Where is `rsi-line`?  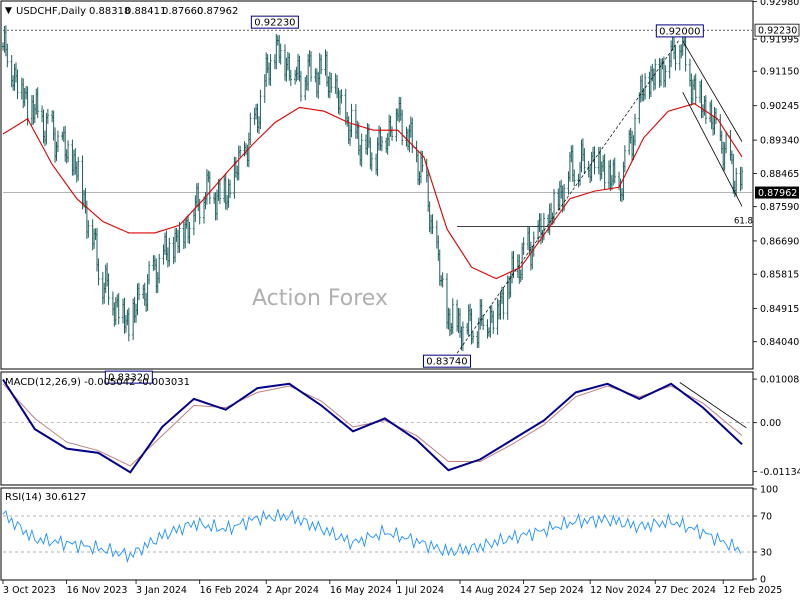
rsi-line is located at coordinates (372, 536).